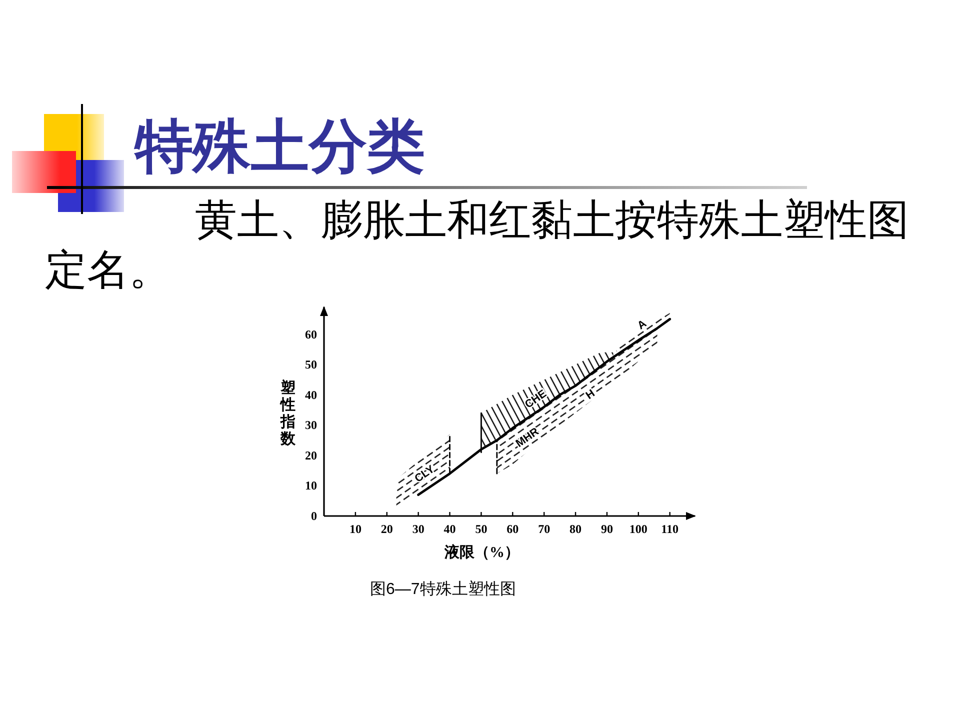  I want to click on x-tick-label: 80, so click(576, 529).